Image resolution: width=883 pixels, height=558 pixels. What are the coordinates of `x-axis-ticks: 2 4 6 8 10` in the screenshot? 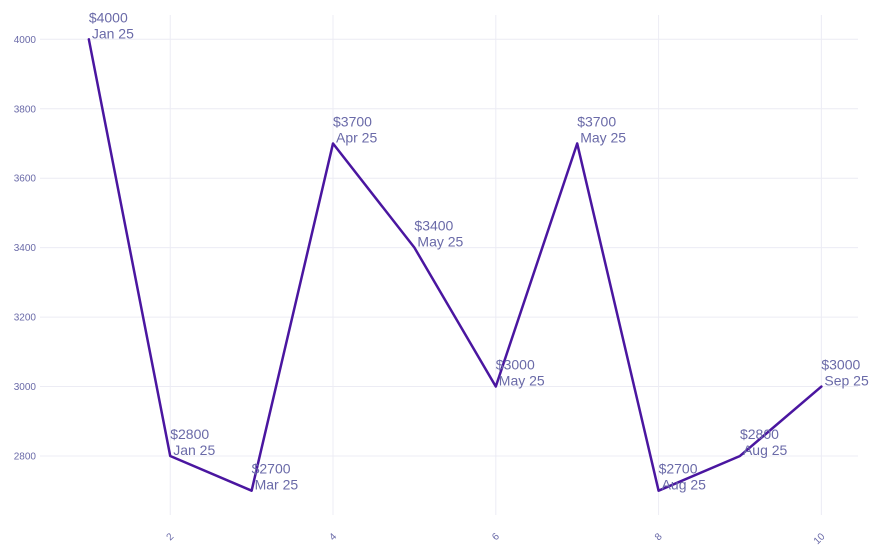 It's located at (496, 539).